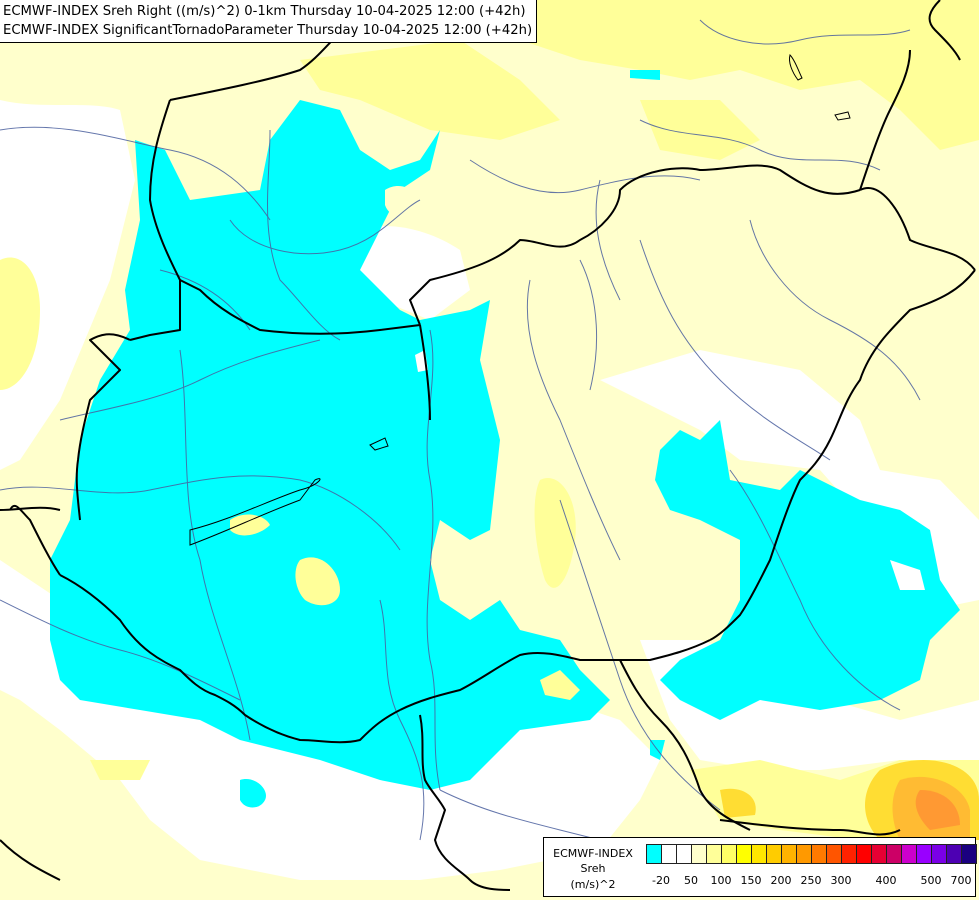  What do you see at coordinates (849, 800) in the screenshot?
I see `sreh-high-area` at bounding box center [849, 800].